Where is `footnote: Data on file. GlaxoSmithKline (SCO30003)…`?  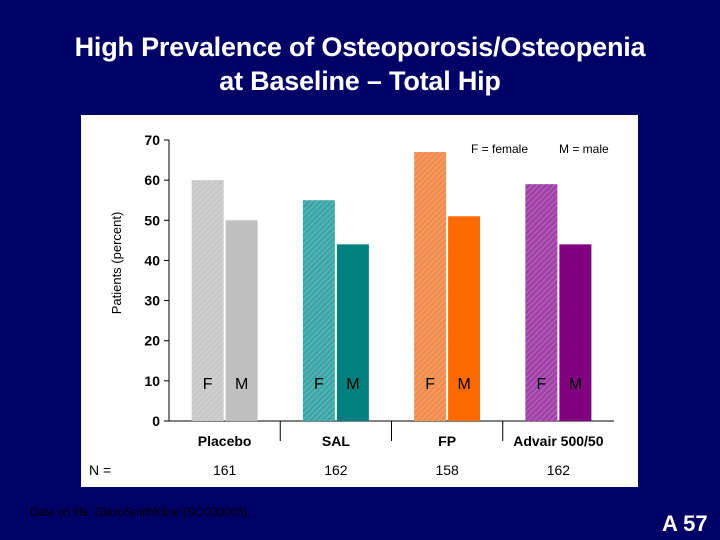
footnote: Data on file. GlaxoSmithKline (SCO30003)… is located at coordinates (140, 513).